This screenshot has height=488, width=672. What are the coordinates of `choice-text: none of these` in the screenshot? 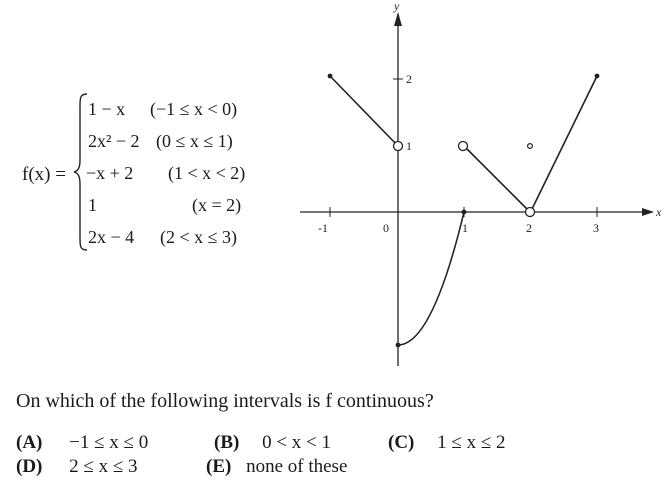 It's located at (297, 466).